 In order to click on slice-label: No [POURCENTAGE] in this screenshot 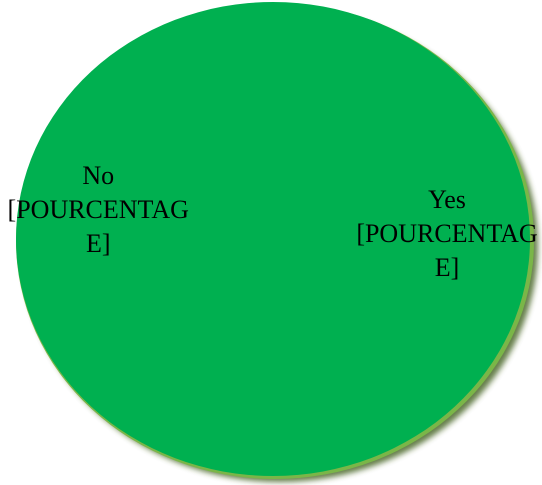, I will do `click(98, 210)`.